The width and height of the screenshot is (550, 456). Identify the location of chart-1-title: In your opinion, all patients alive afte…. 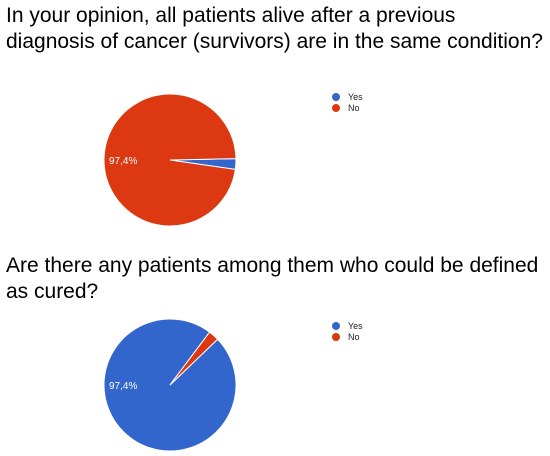
(274, 28).